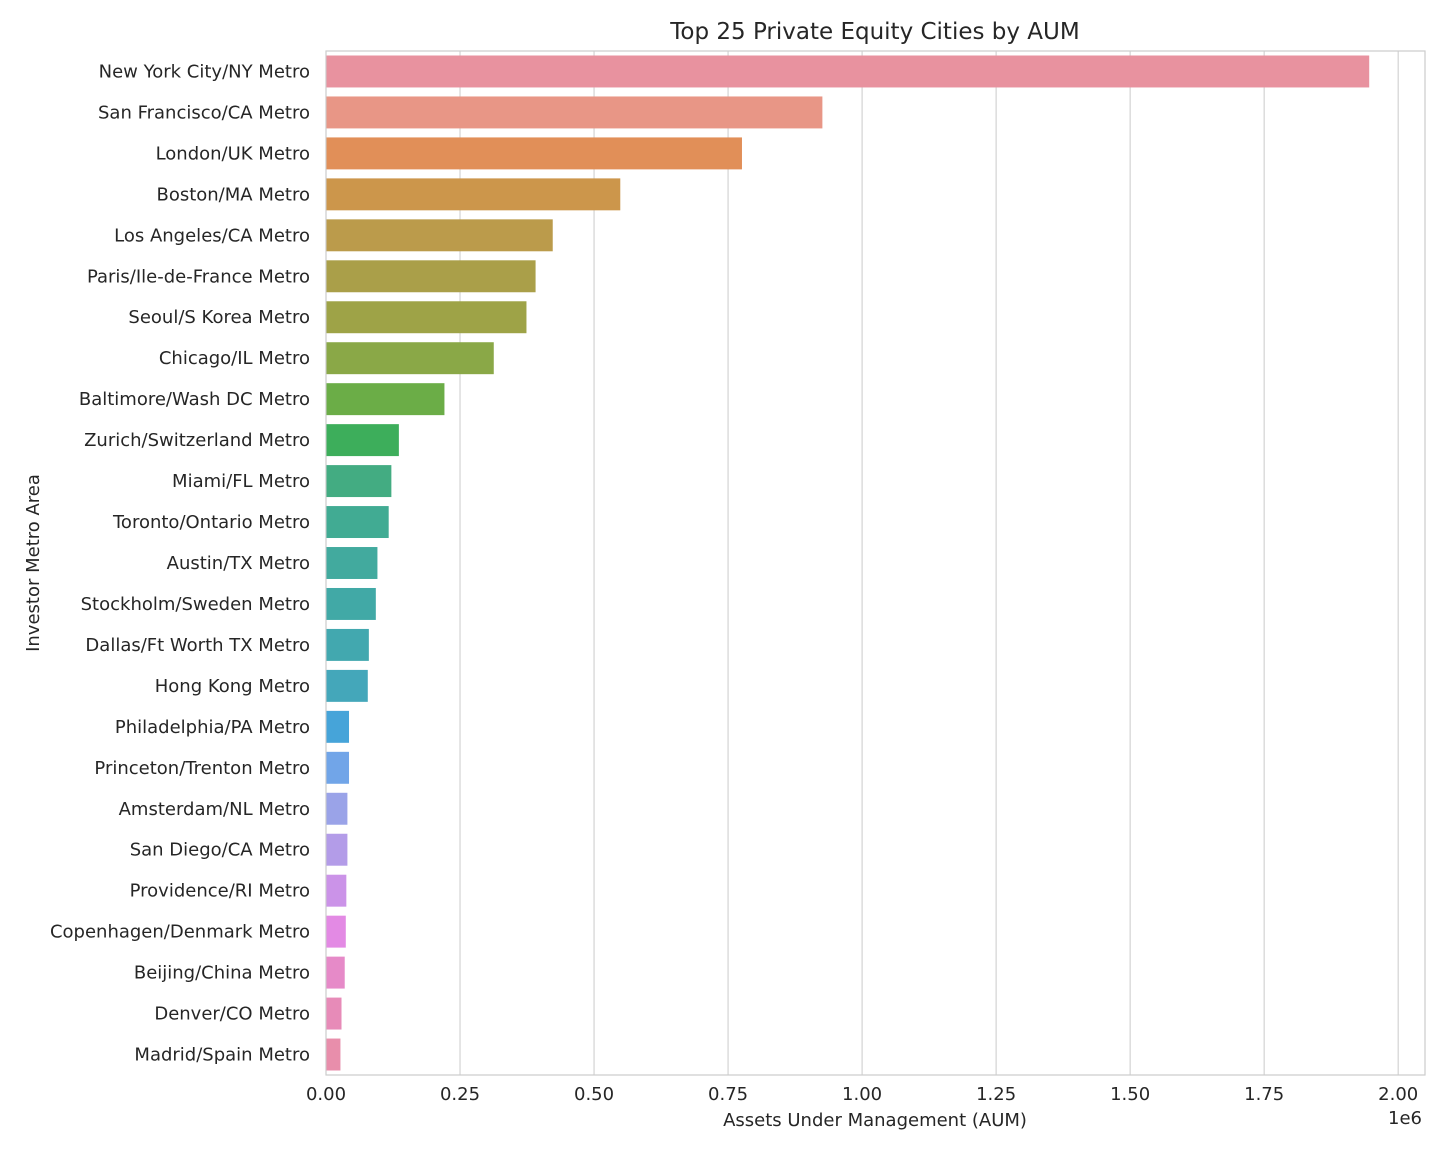 The image size is (1456, 1153). Describe the element at coordinates (212, 727) in the screenshot. I see `y-tick-label: Philadelphia/PA Metro` at that location.